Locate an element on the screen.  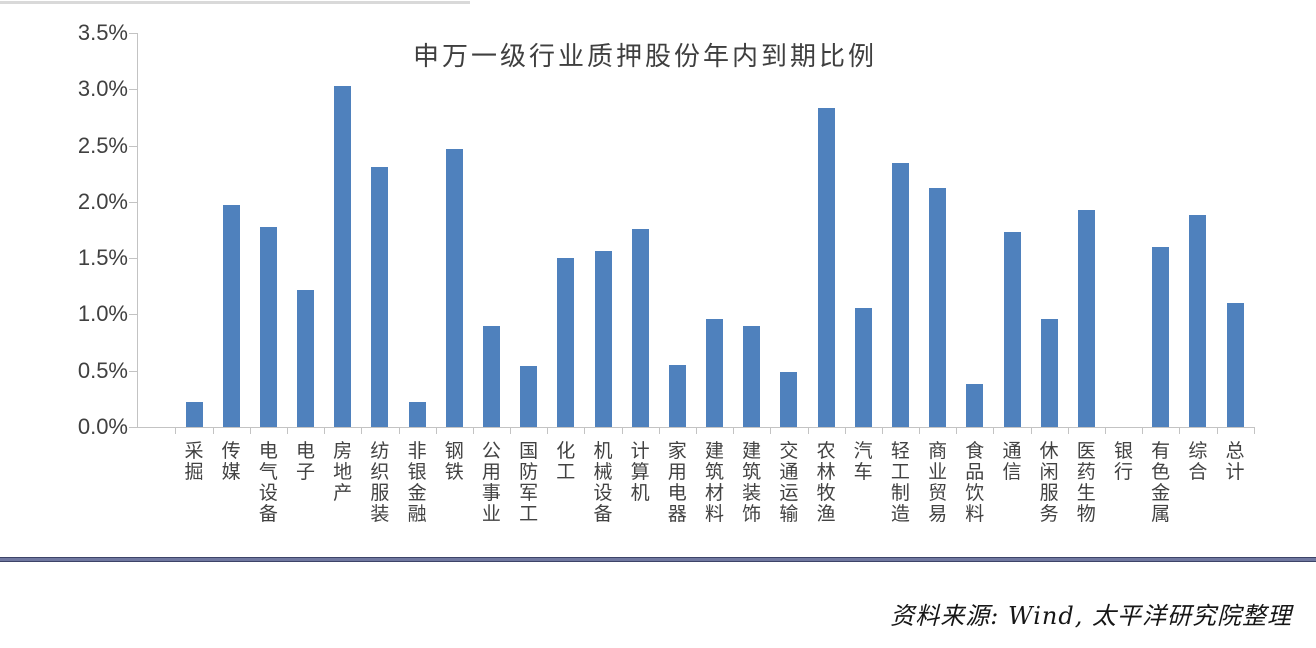
category-label-机械设备: 机械设备 is located at coordinates (603, 483).